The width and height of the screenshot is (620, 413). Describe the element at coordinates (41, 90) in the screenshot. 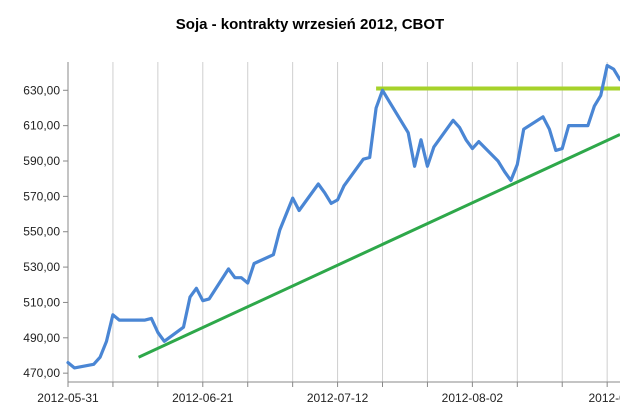

I see `y-tick-label: 630,00` at that location.